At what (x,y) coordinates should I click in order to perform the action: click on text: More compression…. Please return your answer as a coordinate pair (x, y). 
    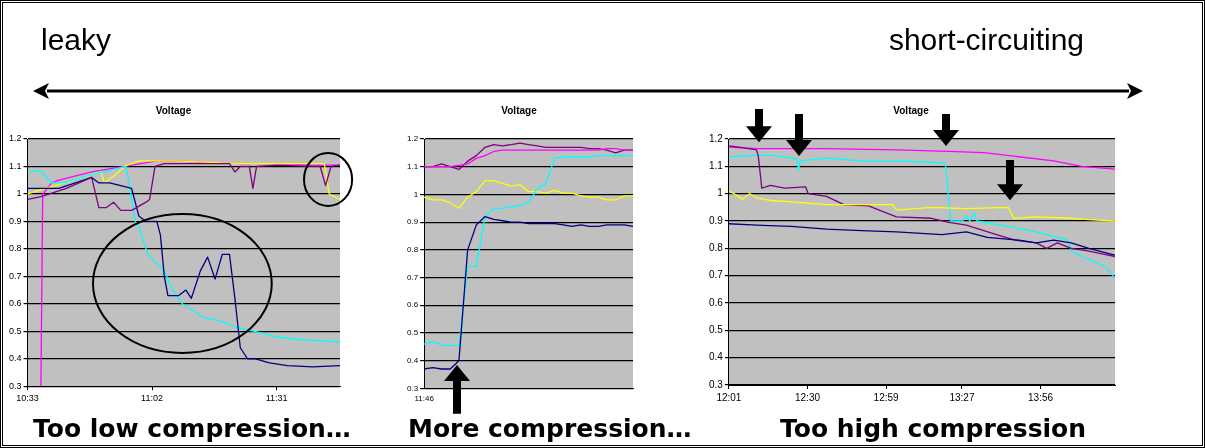
    Looking at the image, I should click on (550, 429).